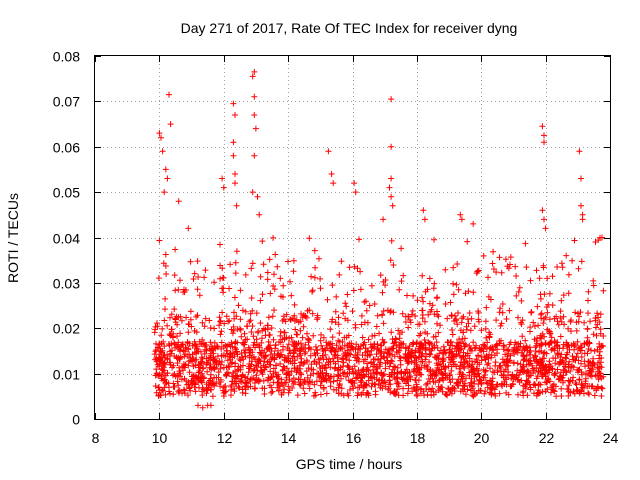 The image size is (640, 480). What do you see at coordinates (355, 438) in the screenshot?
I see `x-tick-labels: 8 10 12 14 16 18 20 22 24` at bounding box center [355, 438].